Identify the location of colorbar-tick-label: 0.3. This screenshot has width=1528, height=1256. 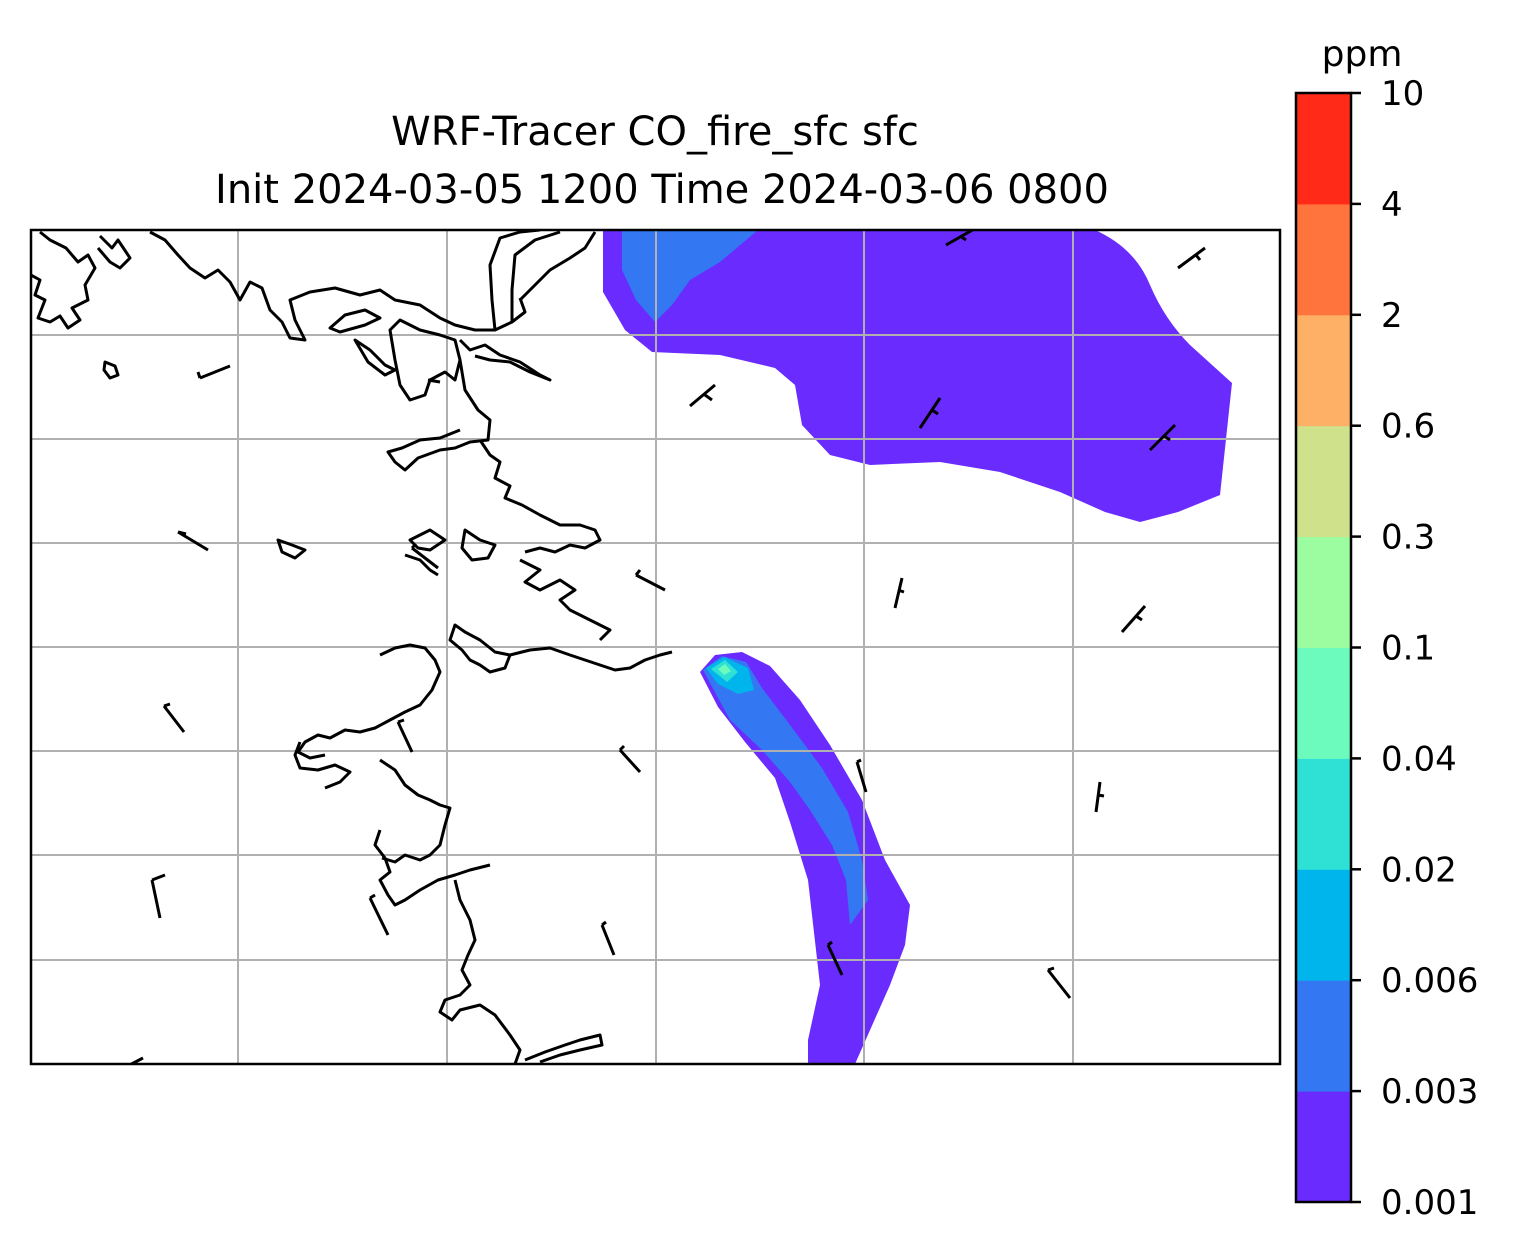
(1408, 538).